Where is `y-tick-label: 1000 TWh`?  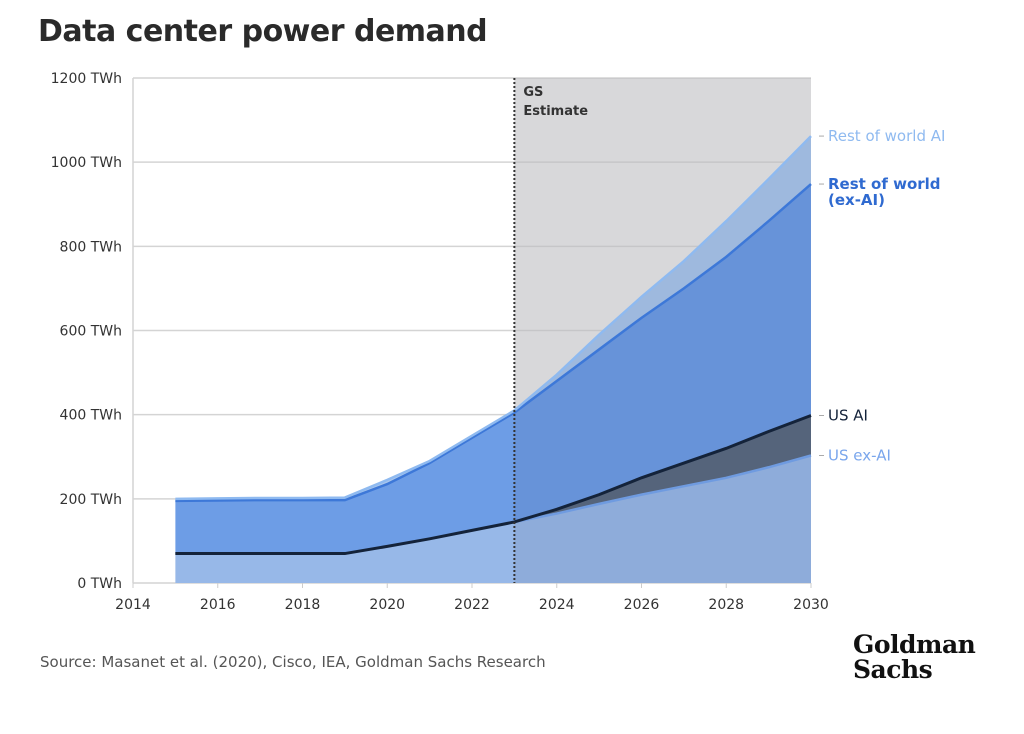
y-tick-label: 1000 TWh is located at coordinates (86, 163).